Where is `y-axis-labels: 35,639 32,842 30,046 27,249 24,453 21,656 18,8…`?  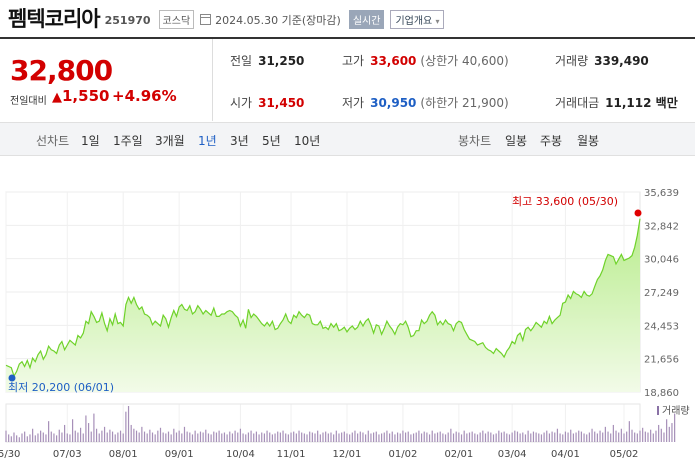
y-axis-labels: 35,639 32,842 30,046 27,249 24,453 21,656 18,8… is located at coordinates (661, 293).